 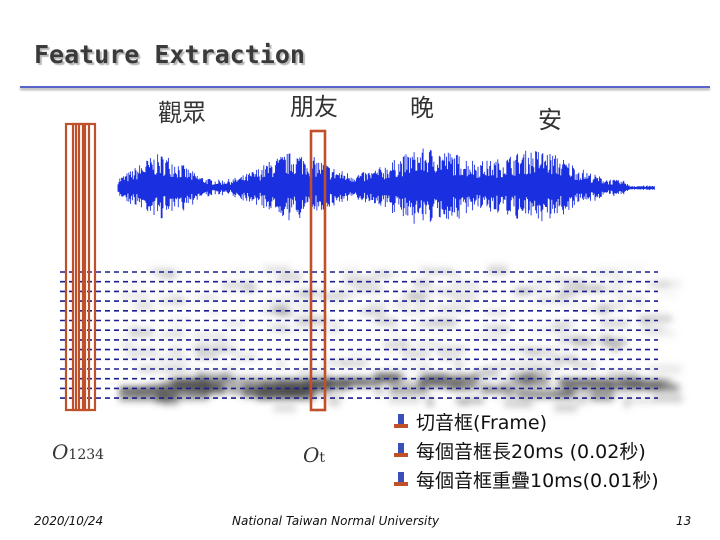 I want to click on bullet-item: 每個音框重疊10ms(0.01秒), so click(x=525, y=479).